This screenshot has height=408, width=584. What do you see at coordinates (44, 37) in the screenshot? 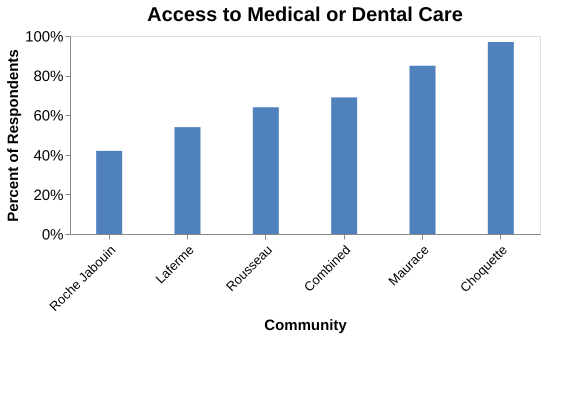
I see `y-tick-label: 100%` at bounding box center [44, 37].